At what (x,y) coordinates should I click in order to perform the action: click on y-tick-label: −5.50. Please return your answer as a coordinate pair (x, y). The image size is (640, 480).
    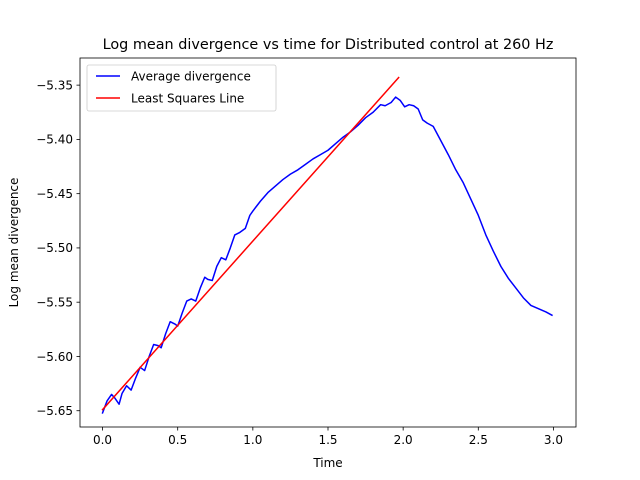
    Looking at the image, I should click on (54, 248).